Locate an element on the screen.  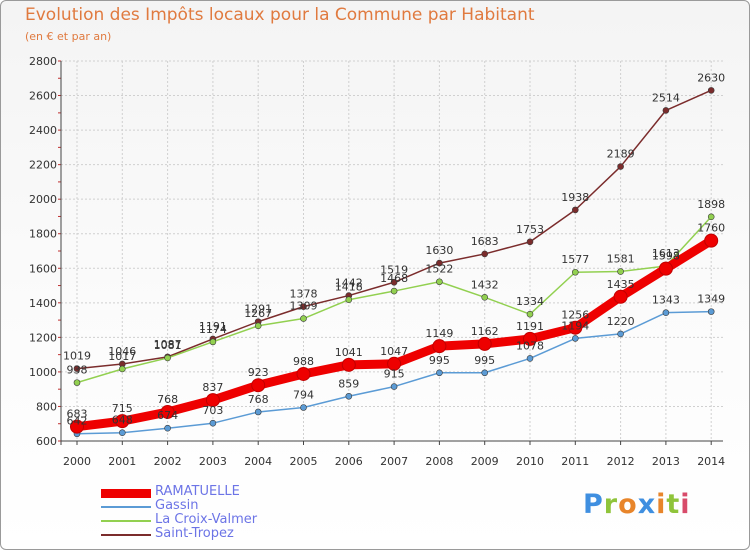
data-label-saint-tropez: 1191 is located at coordinates (213, 326).